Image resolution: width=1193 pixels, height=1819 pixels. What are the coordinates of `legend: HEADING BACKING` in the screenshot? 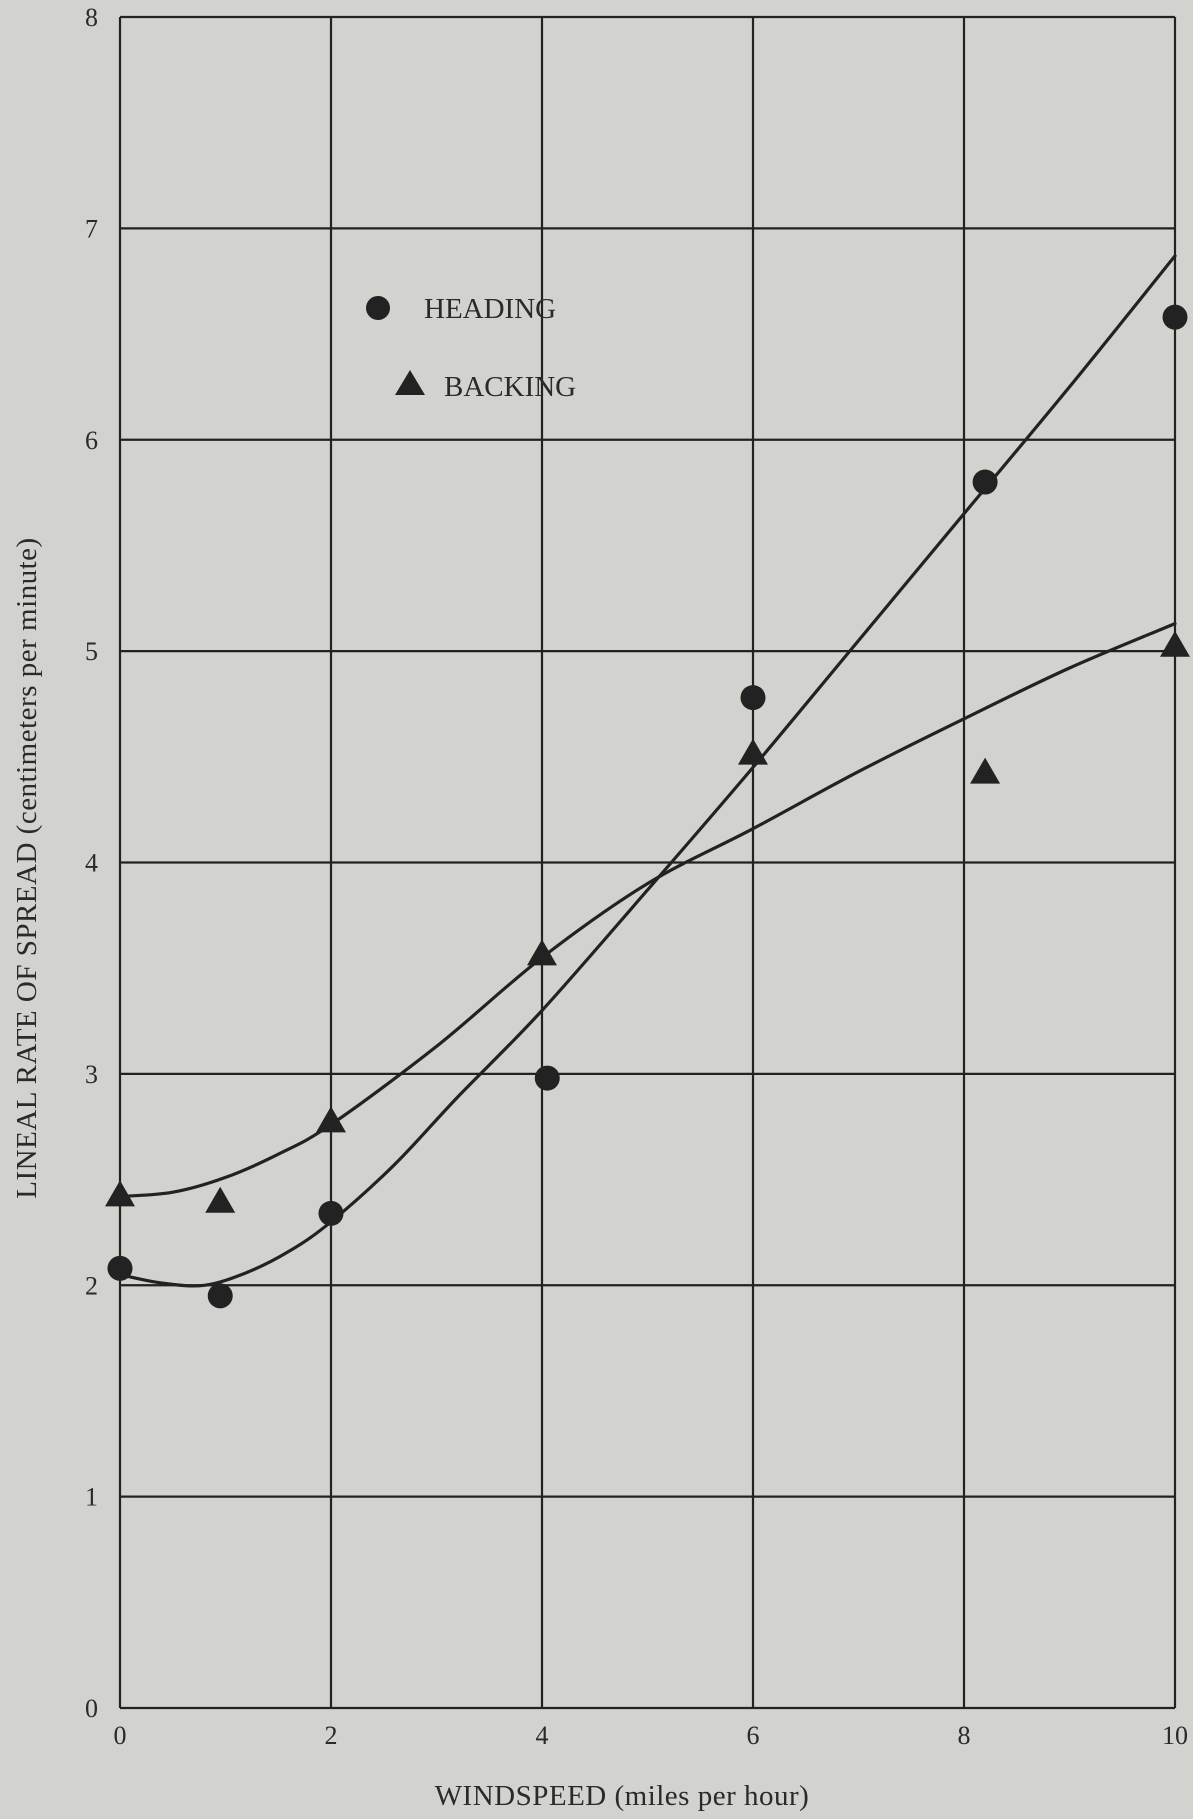 It's located at (471, 348).